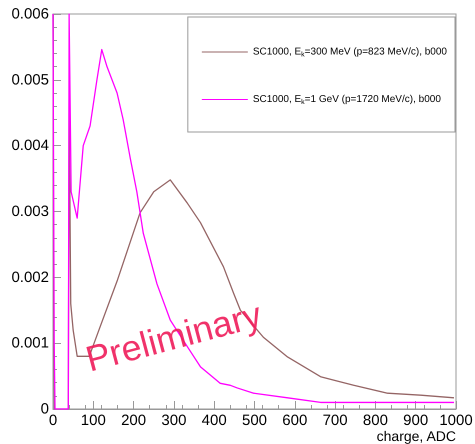 The width and height of the screenshot is (475, 444). I want to click on x-tick-label: 300, so click(173, 420).